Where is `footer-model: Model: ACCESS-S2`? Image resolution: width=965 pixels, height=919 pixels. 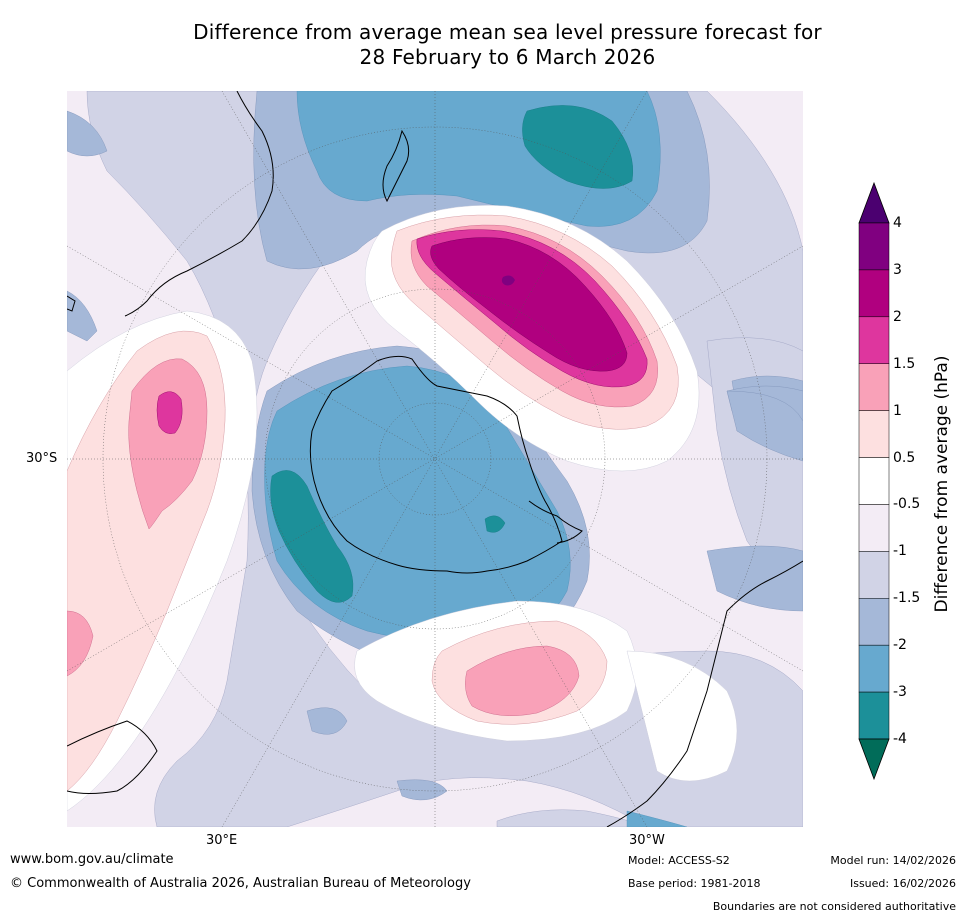 footer-model: Model: ACCESS-S2 is located at coordinates (679, 860).